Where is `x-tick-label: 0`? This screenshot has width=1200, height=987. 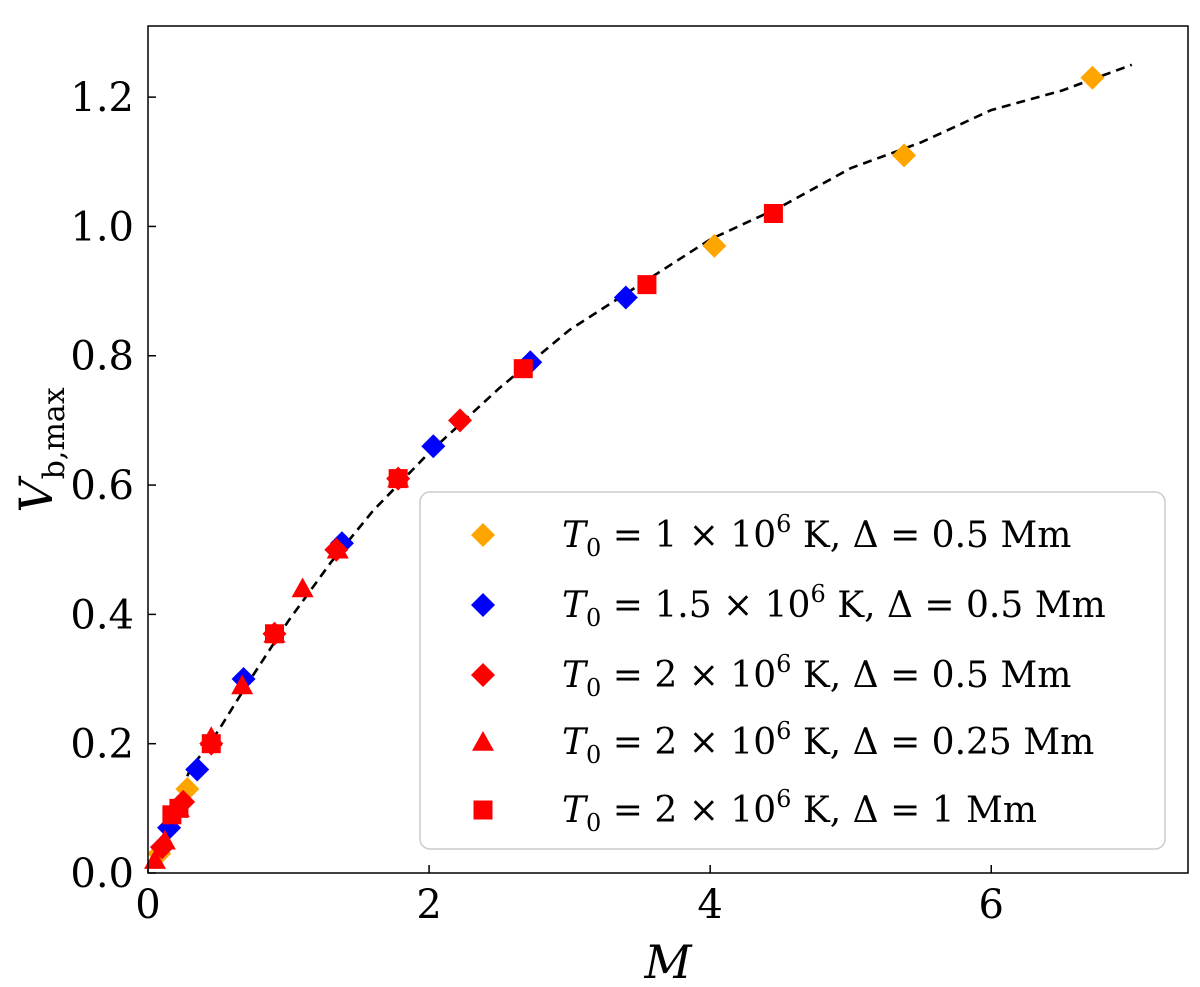 x-tick-label: 0 is located at coordinates (147, 905).